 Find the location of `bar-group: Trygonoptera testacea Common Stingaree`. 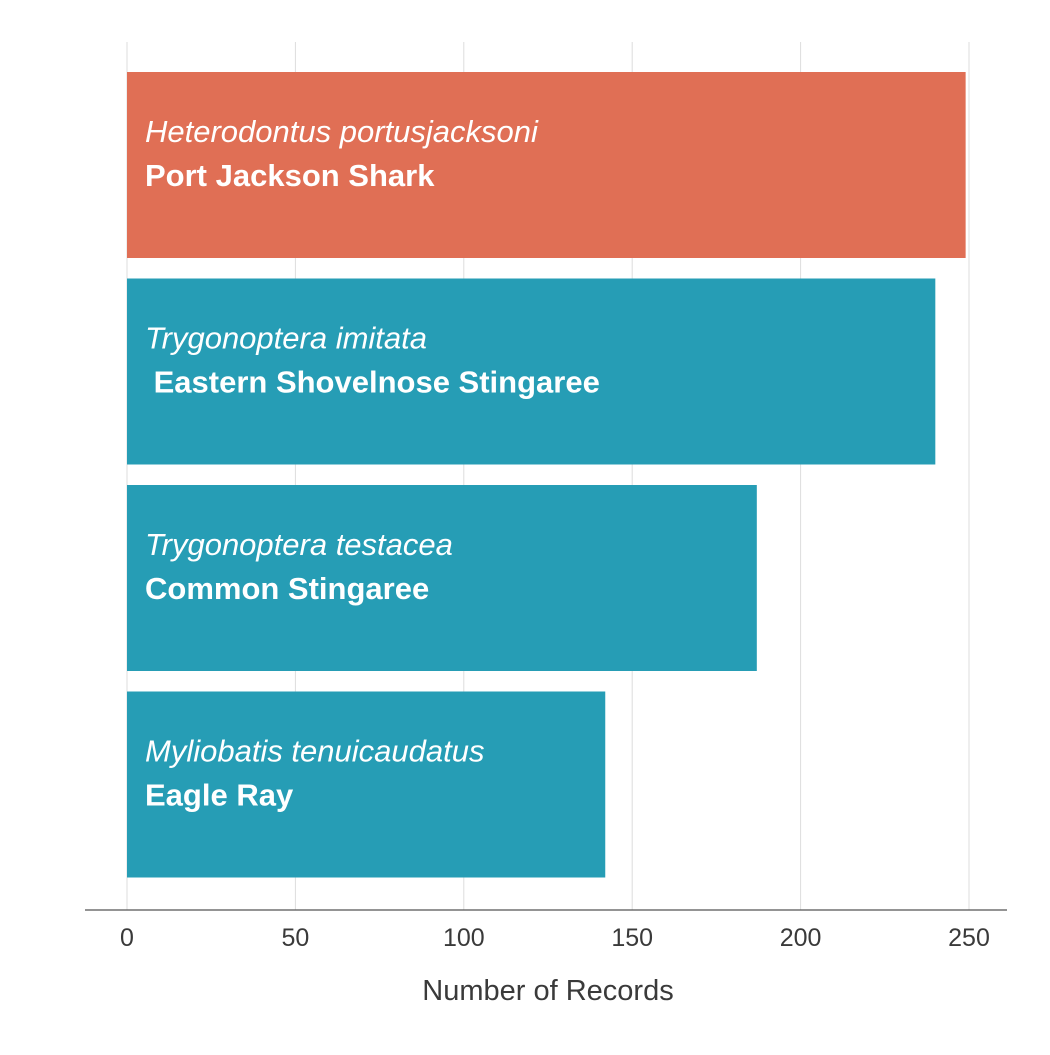

bar-group: Trygonoptera testacea Common Stingaree is located at coordinates (442, 578).